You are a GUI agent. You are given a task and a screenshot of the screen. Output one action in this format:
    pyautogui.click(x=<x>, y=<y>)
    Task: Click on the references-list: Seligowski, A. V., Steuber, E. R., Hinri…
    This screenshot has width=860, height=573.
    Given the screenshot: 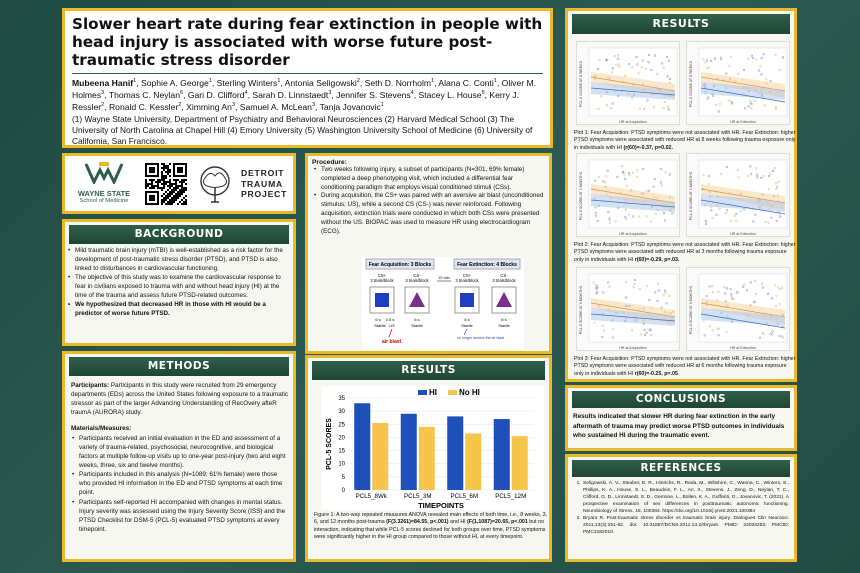 What is the action you would take?
    pyautogui.click(x=681, y=507)
    